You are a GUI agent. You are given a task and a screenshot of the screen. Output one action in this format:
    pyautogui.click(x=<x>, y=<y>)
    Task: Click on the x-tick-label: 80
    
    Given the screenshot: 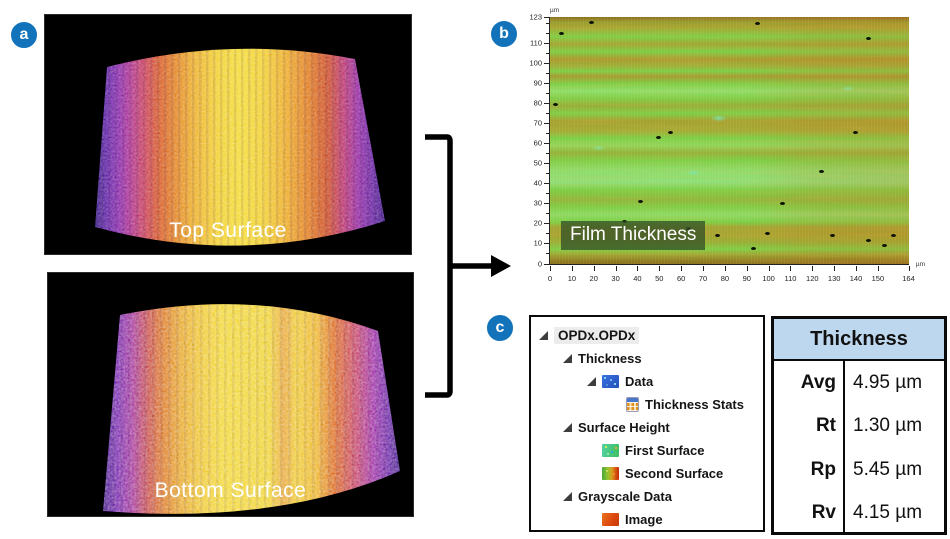 What is the action you would take?
    pyautogui.click(x=725, y=278)
    